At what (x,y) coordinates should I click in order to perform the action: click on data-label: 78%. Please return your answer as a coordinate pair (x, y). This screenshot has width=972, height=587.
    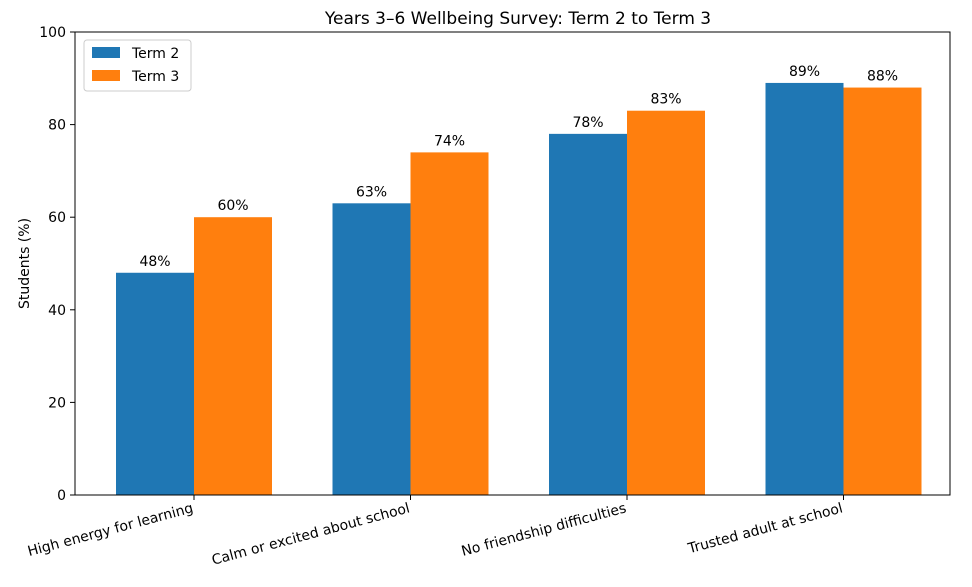
    Looking at the image, I should click on (587, 123).